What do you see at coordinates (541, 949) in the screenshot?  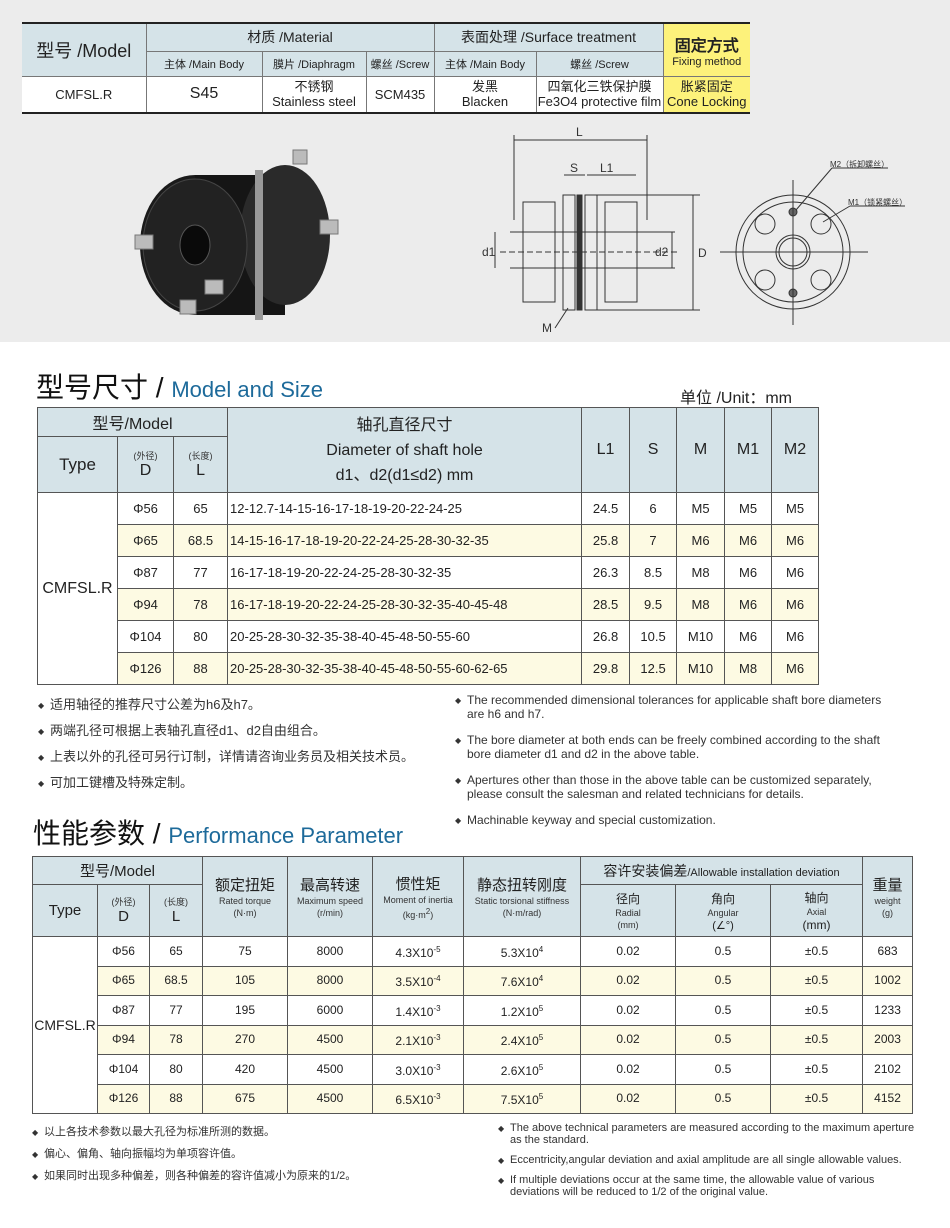 I see `stiff-exponent: 4` at bounding box center [541, 949].